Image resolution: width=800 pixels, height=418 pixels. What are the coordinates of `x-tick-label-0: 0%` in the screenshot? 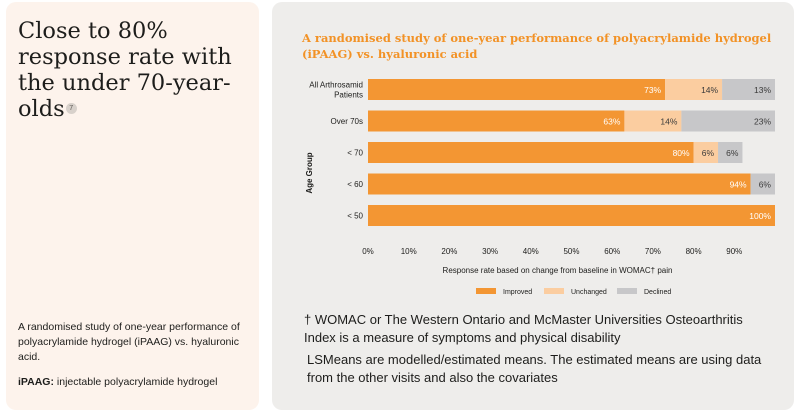 It's located at (368, 251).